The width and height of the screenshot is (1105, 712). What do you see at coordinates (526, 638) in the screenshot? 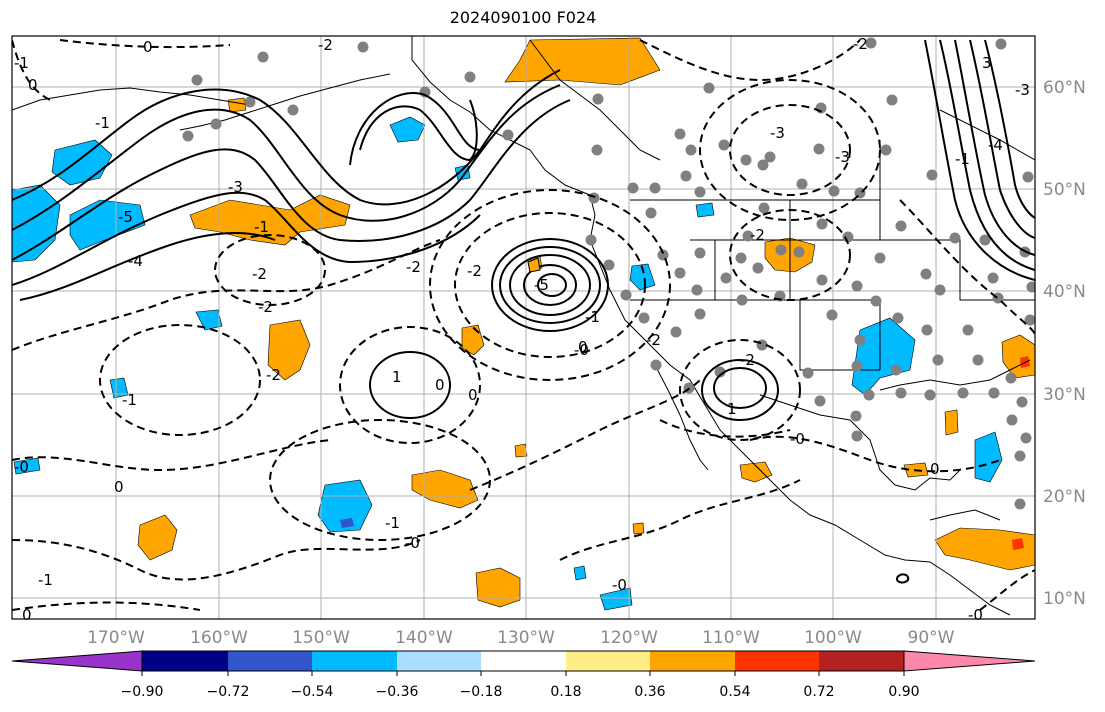
I see `longitude-label: 130°W` at bounding box center [526, 638].